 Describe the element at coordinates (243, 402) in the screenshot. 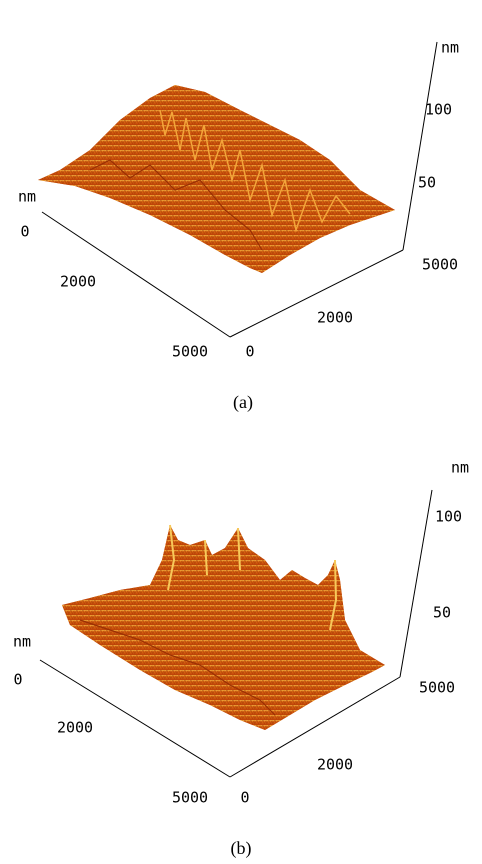

I see `caption: (a)` at that location.